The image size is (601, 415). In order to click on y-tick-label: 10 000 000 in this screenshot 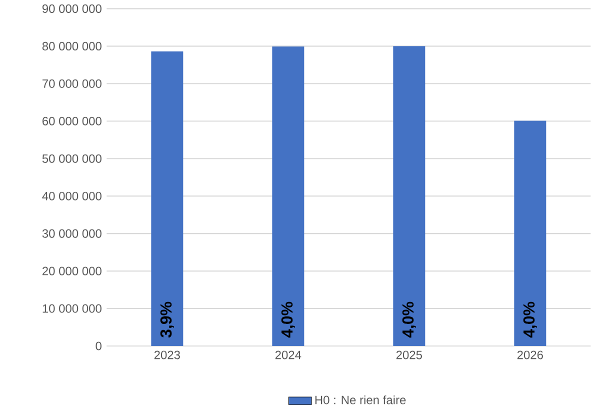, I will do `click(72, 308)`.